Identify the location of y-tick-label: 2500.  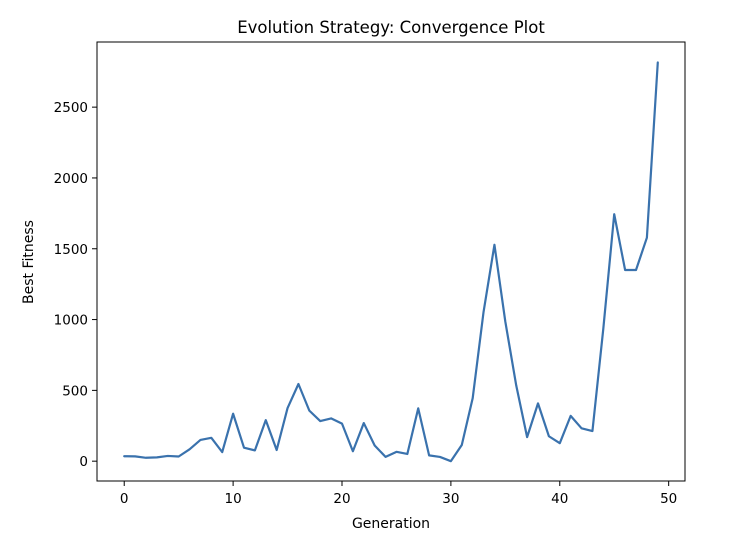
(71, 108).